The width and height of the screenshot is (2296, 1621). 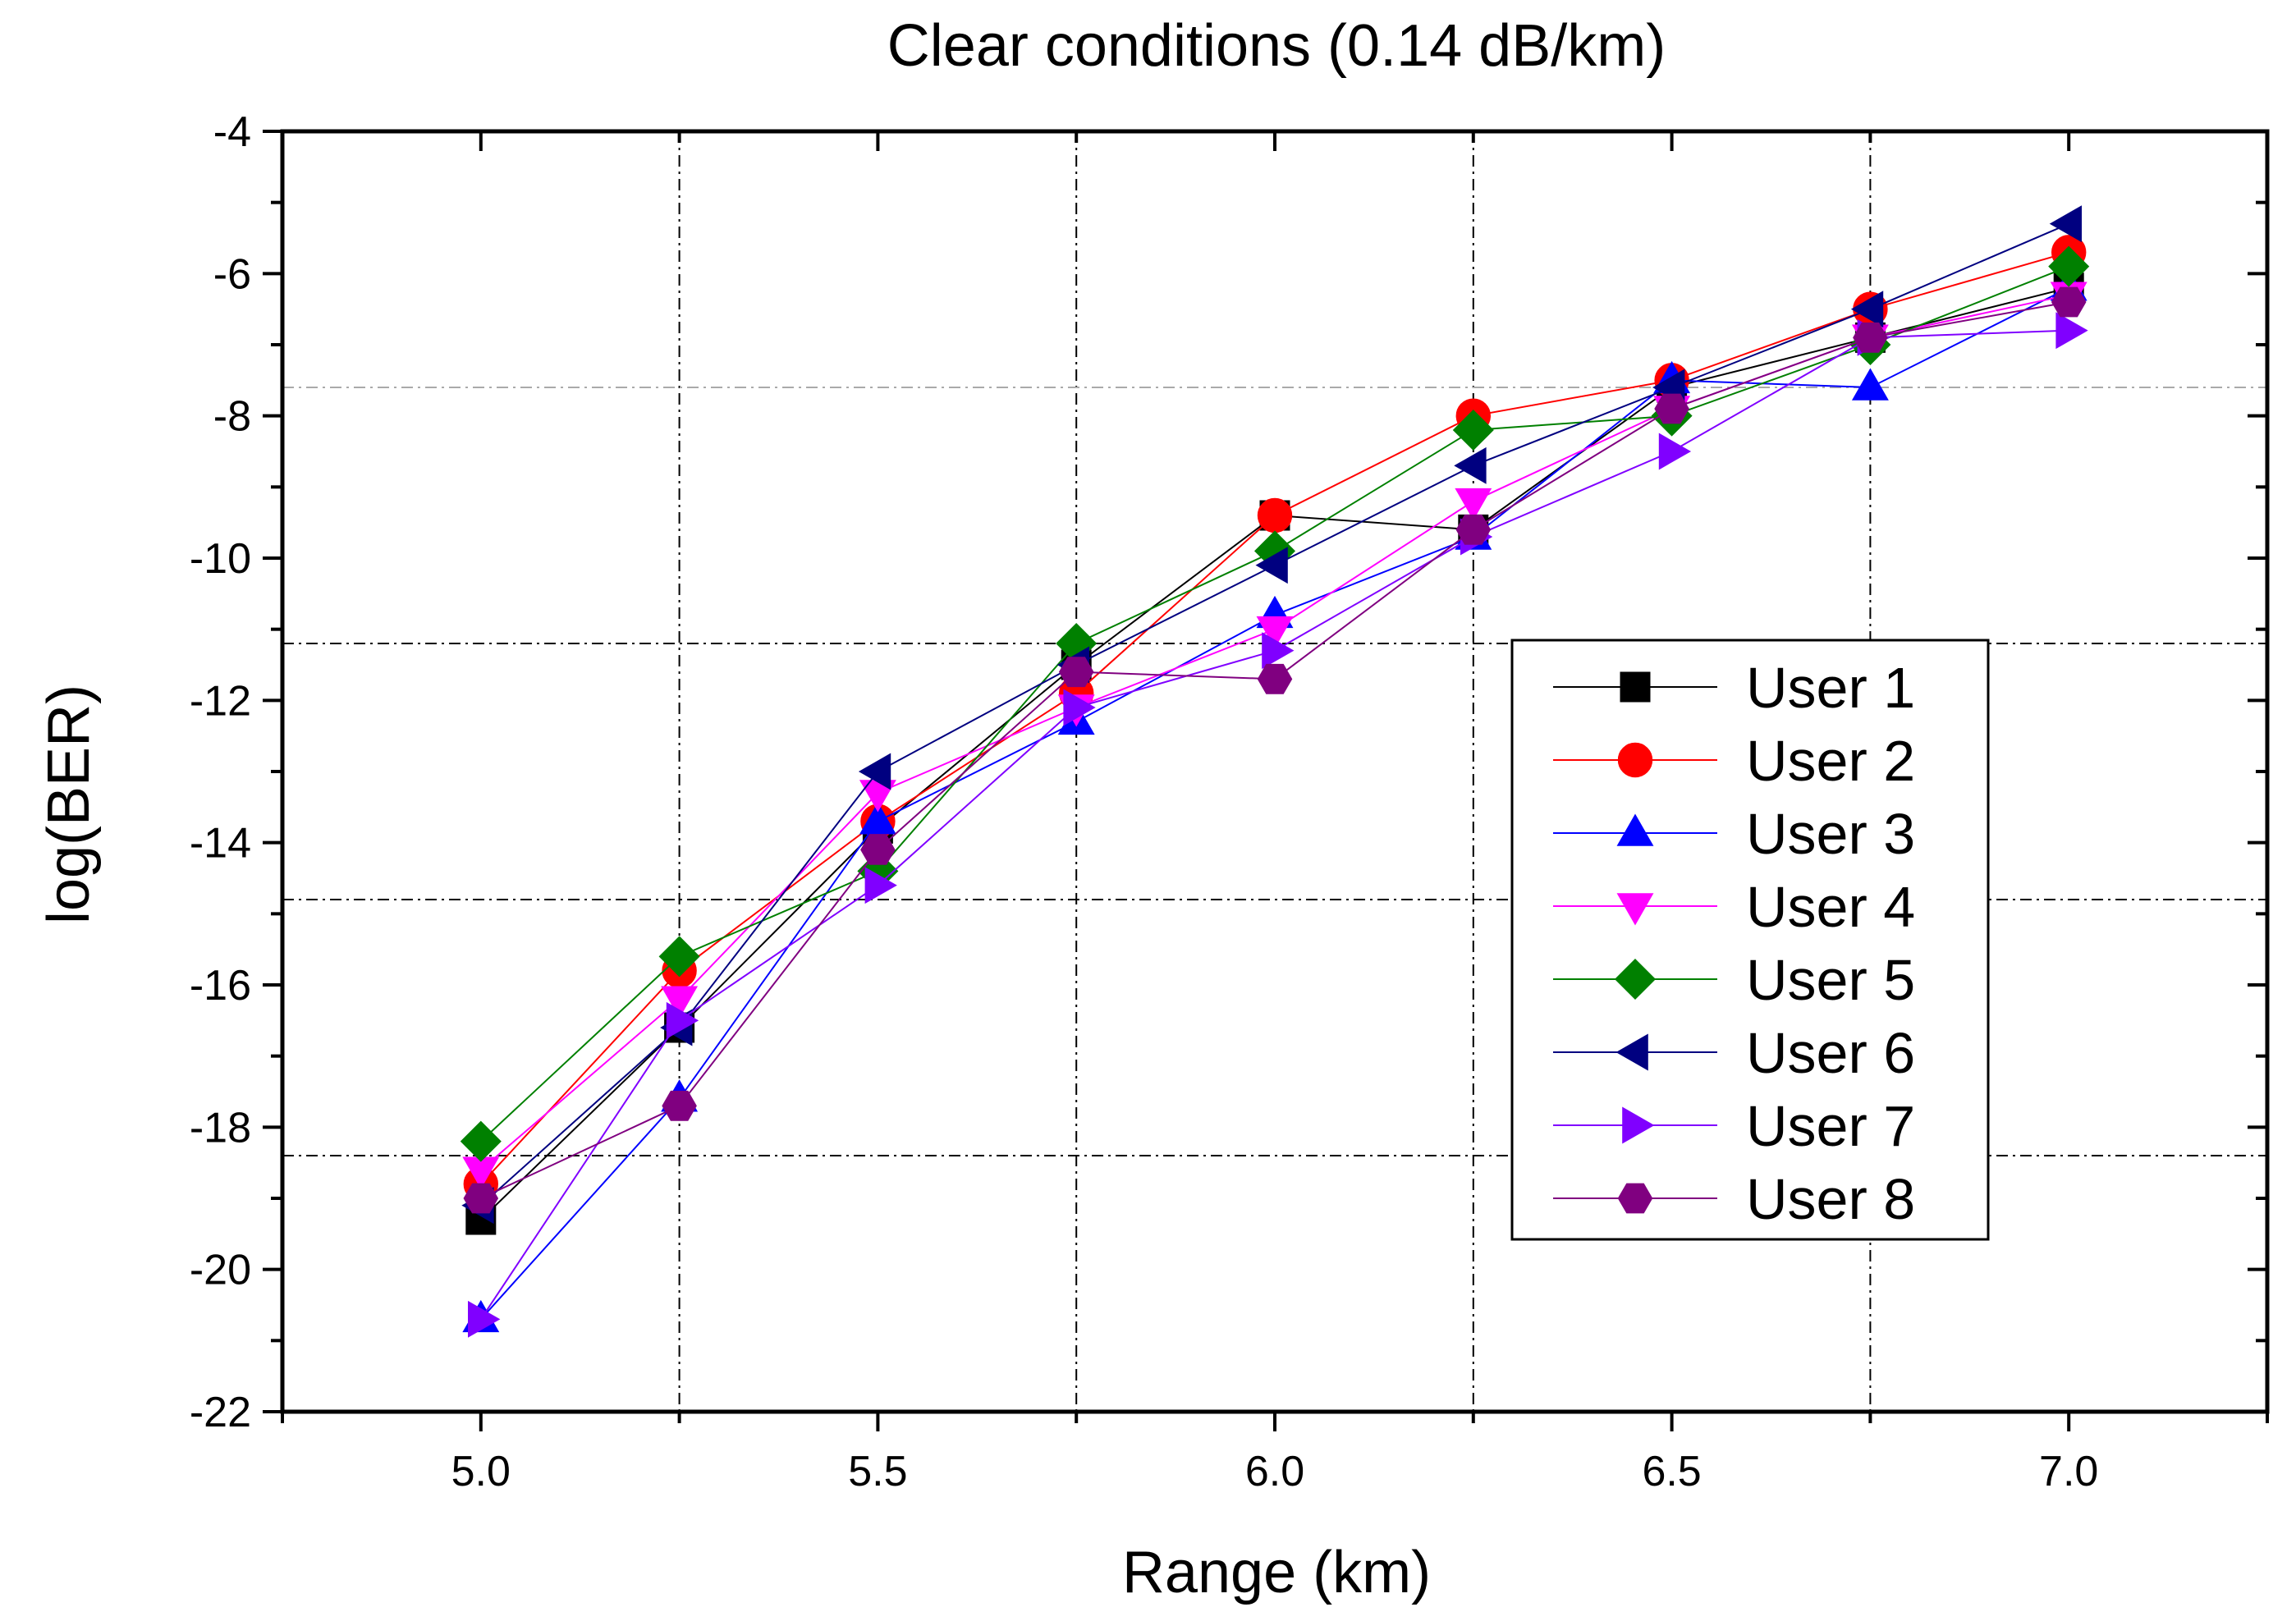 What do you see at coordinates (1831, 1199) in the screenshot?
I see `legend-label: User 8` at bounding box center [1831, 1199].